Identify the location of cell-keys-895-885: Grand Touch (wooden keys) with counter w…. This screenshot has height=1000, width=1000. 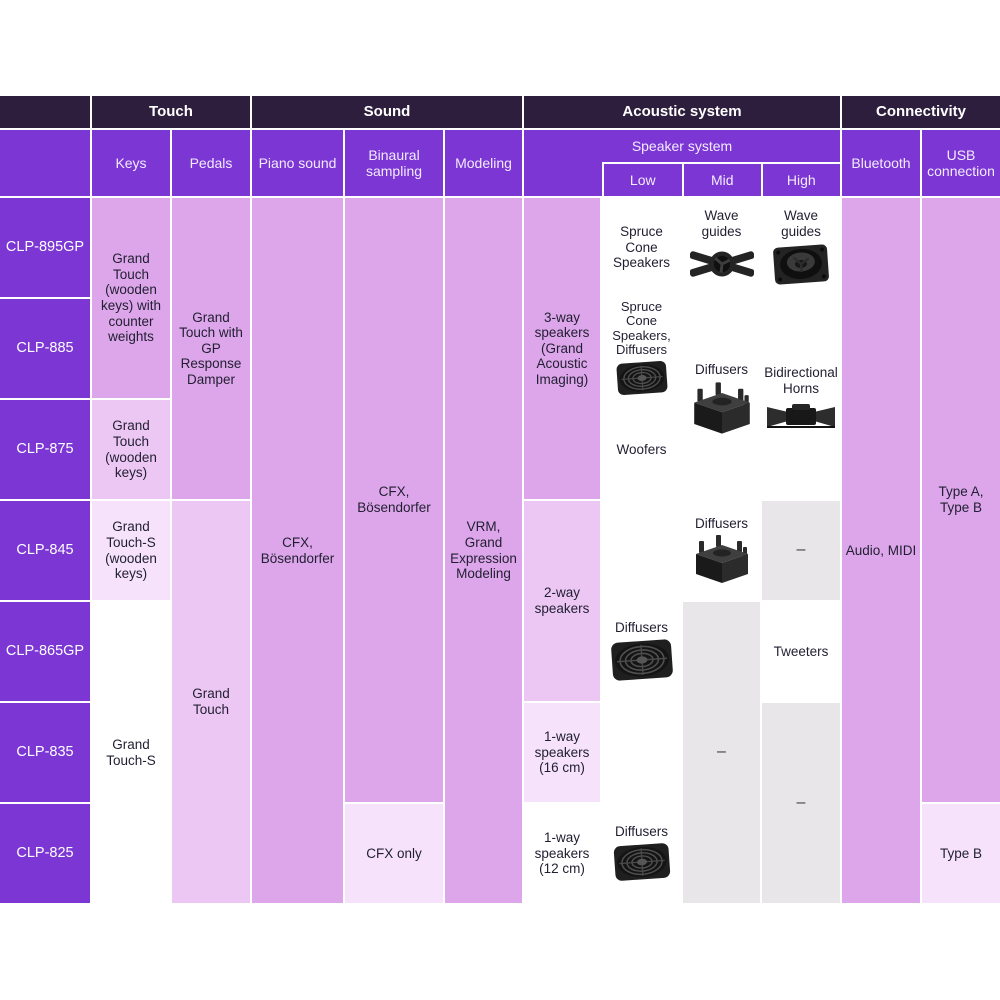
(131, 298).